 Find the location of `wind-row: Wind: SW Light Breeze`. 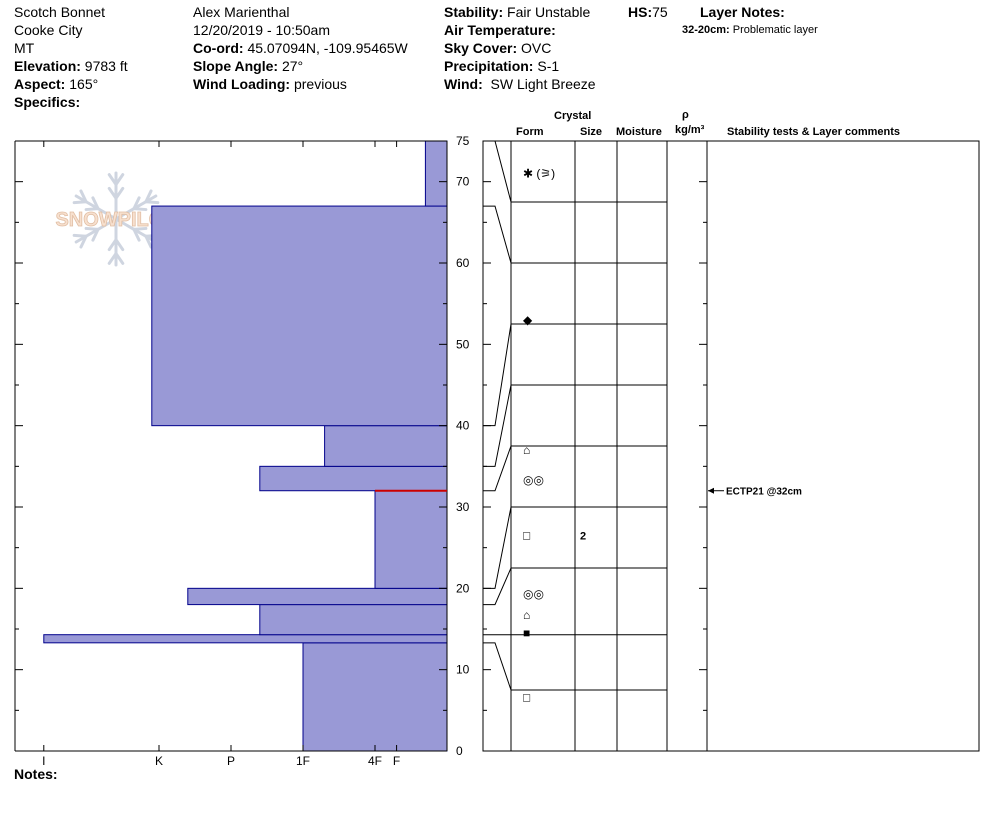

wind-row: Wind: SW Light Breeze is located at coordinates (520, 84).